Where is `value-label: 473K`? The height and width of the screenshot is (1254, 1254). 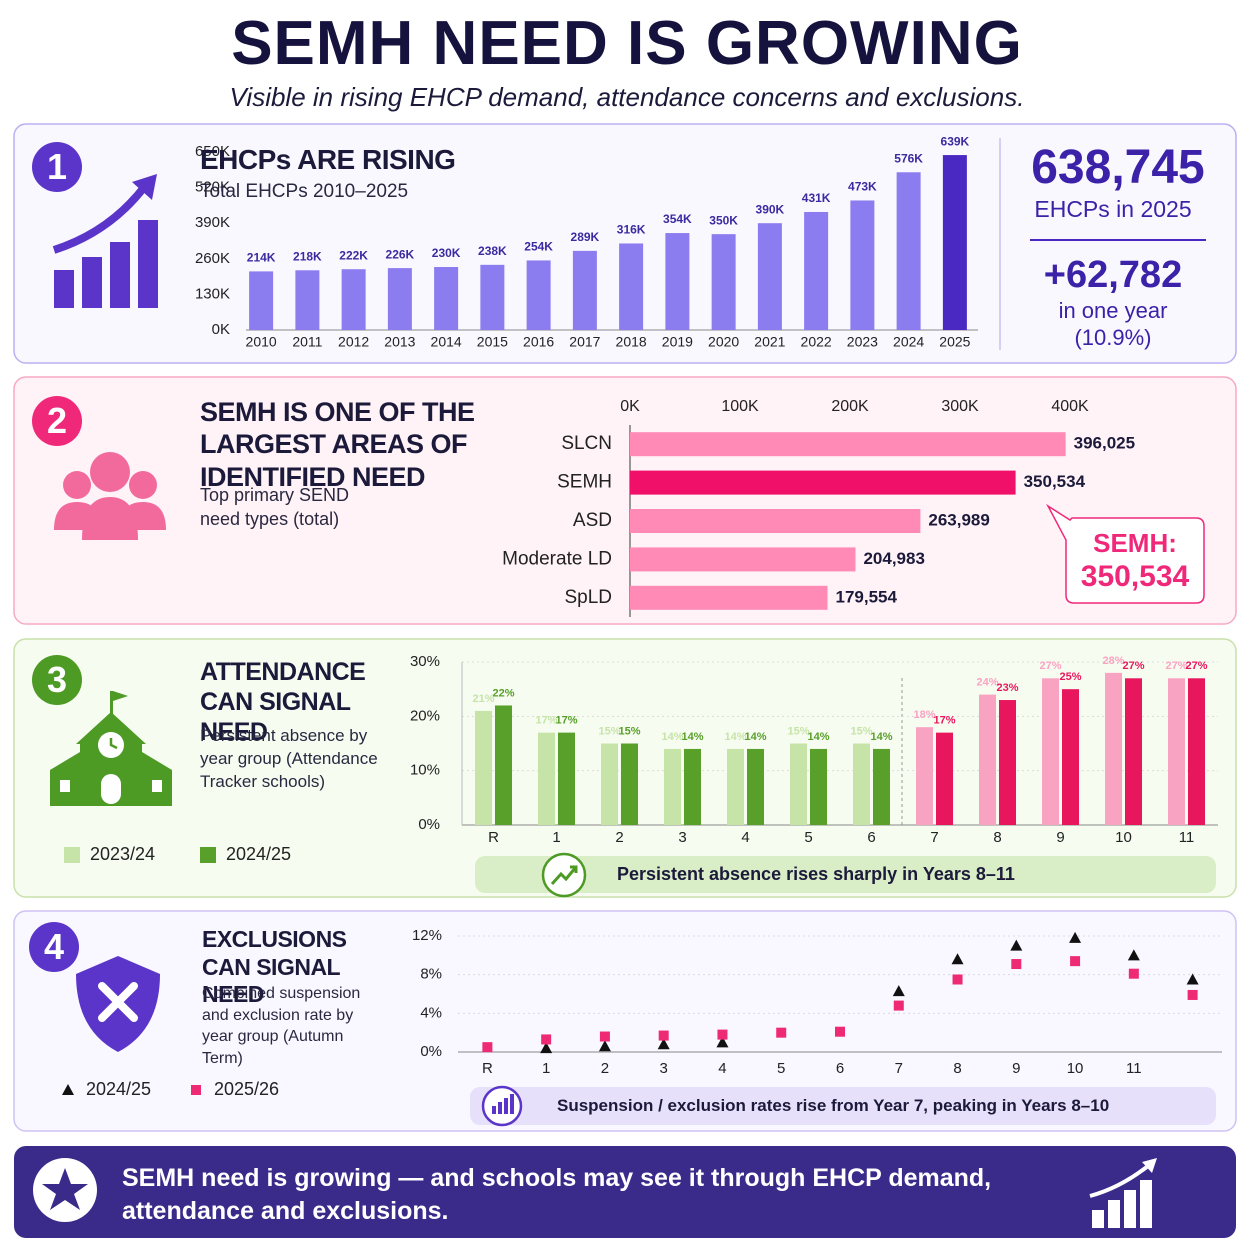
value-label: 473K is located at coordinates (862, 187).